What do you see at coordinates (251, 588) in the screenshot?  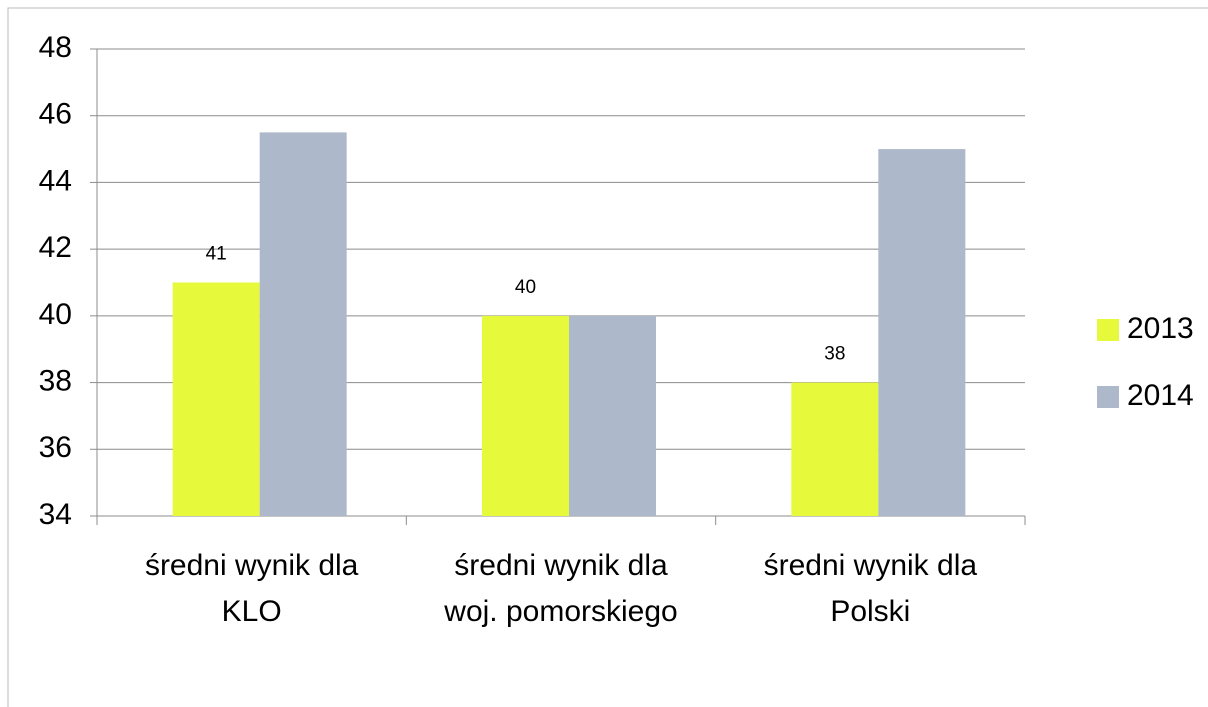 I see `x-tick-label: średni wynik dla KLO` at bounding box center [251, 588].